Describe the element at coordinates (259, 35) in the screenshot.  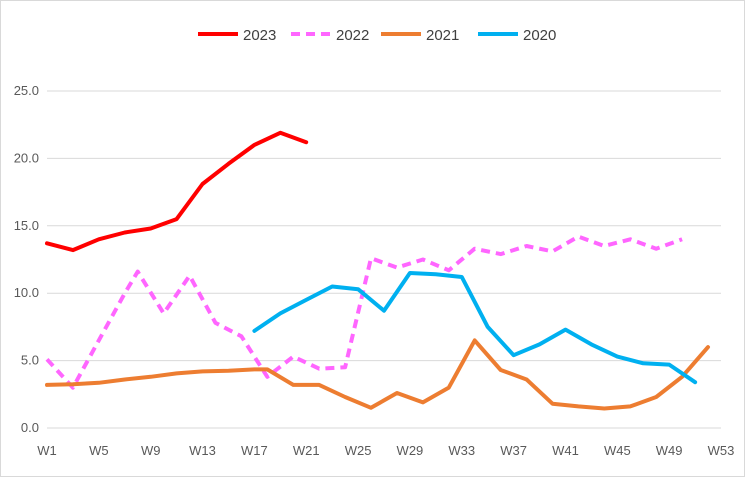
I see `legend-label: 2023` at that location.